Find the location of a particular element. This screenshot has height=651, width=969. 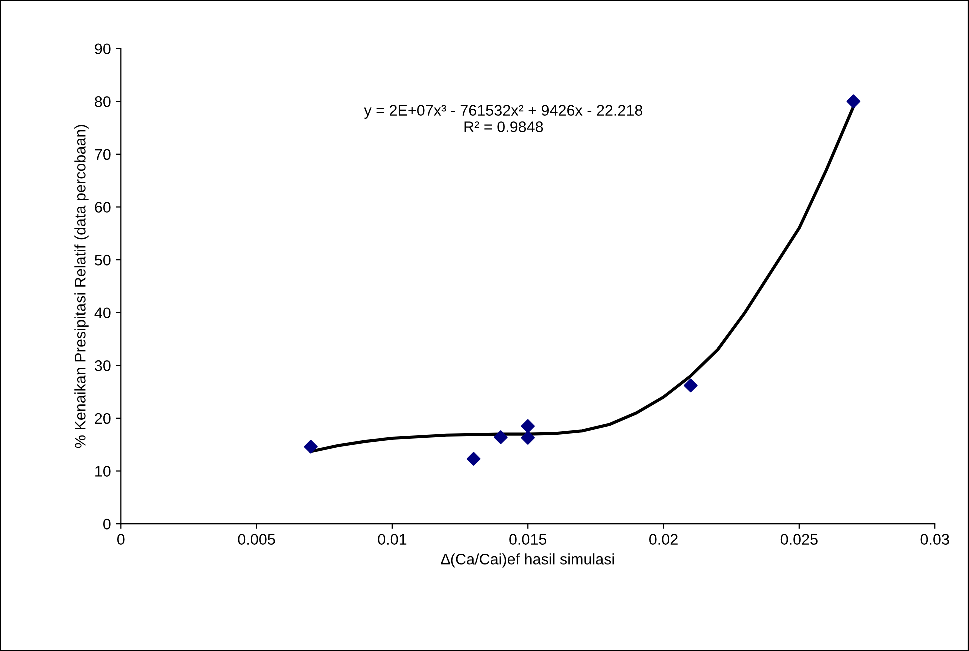

y-tick-label: 60 is located at coordinates (103, 207).